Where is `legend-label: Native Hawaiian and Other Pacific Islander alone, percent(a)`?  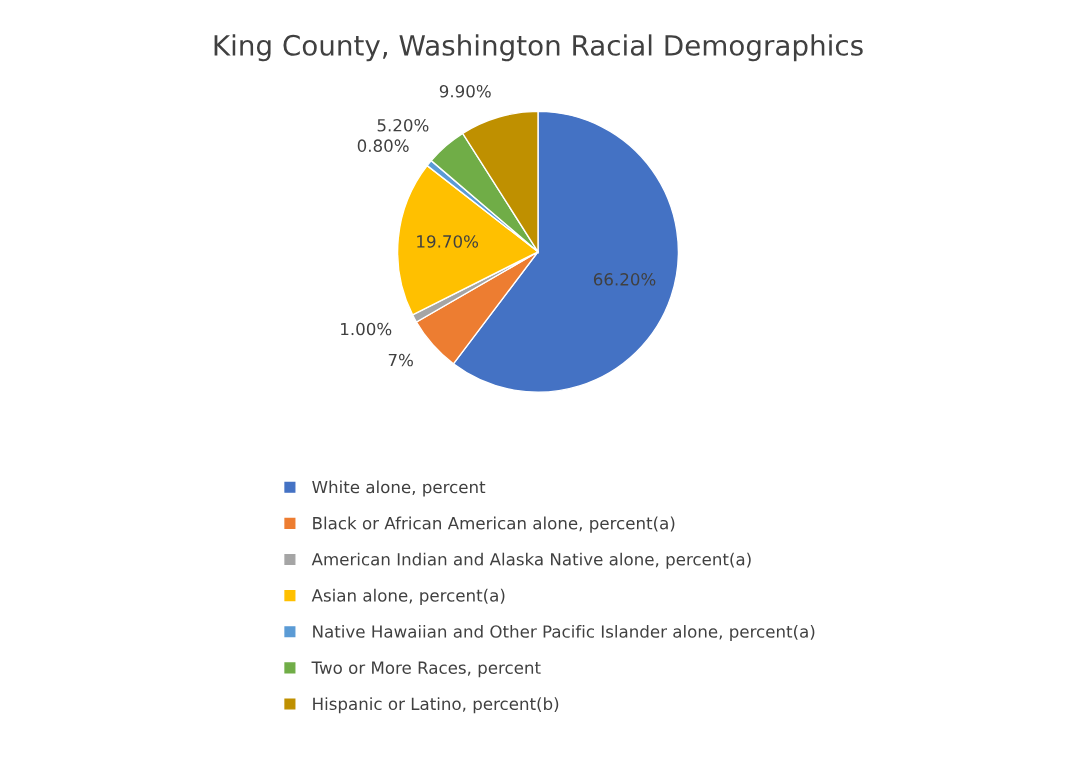
legend-label: Native Hawaiian and Other Pacific Islander alone, percent(a) is located at coordinates (564, 633).